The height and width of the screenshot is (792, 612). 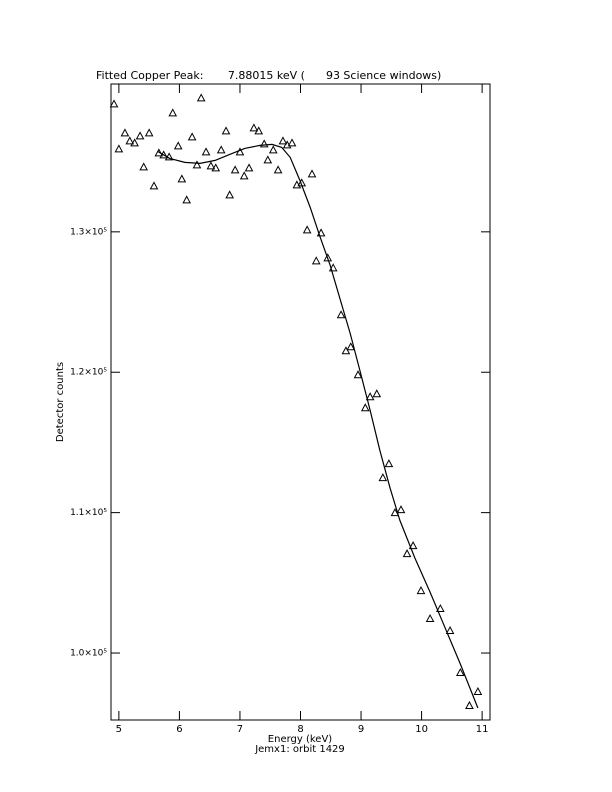 What do you see at coordinates (299, 749) in the screenshot?
I see `subtitle: Jemx1: orbit 1429` at bounding box center [299, 749].